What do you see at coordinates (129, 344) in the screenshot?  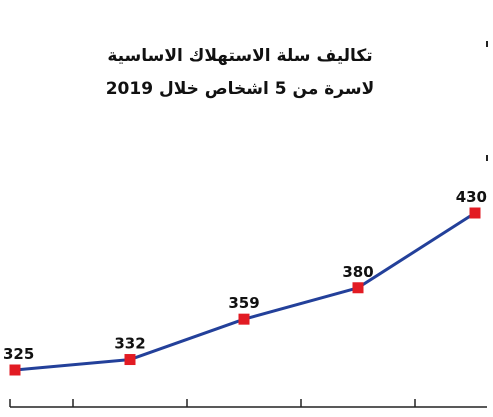 I see `data-label: 332` at bounding box center [129, 344].